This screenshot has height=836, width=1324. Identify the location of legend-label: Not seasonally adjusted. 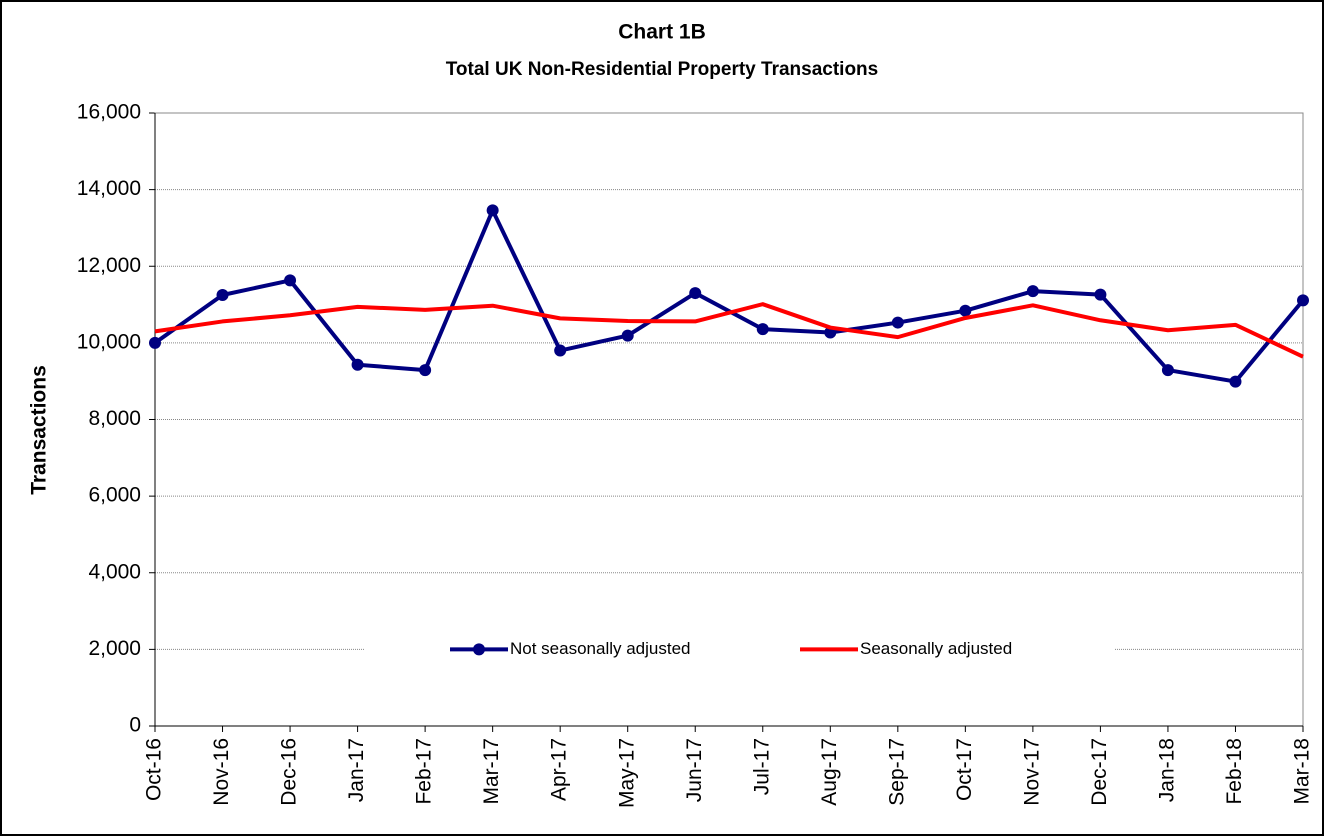
(600, 648).